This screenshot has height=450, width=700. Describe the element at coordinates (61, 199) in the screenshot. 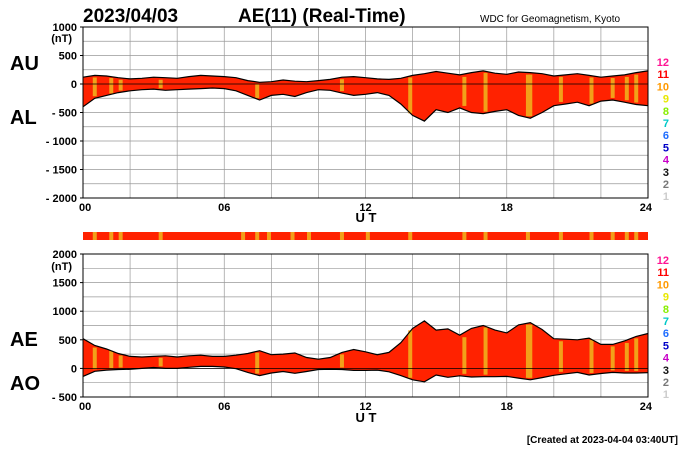

I see `y-tick-label: - 2000` at that location.